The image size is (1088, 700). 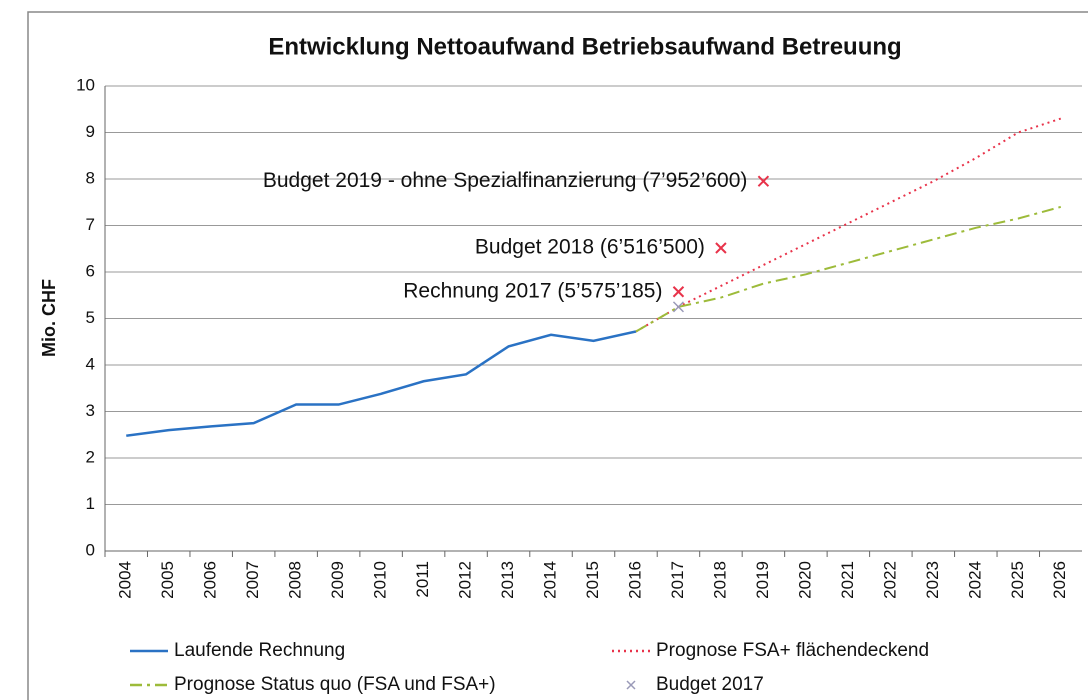 I want to click on x-tick-label: 2022, so click(x=889, y=580).